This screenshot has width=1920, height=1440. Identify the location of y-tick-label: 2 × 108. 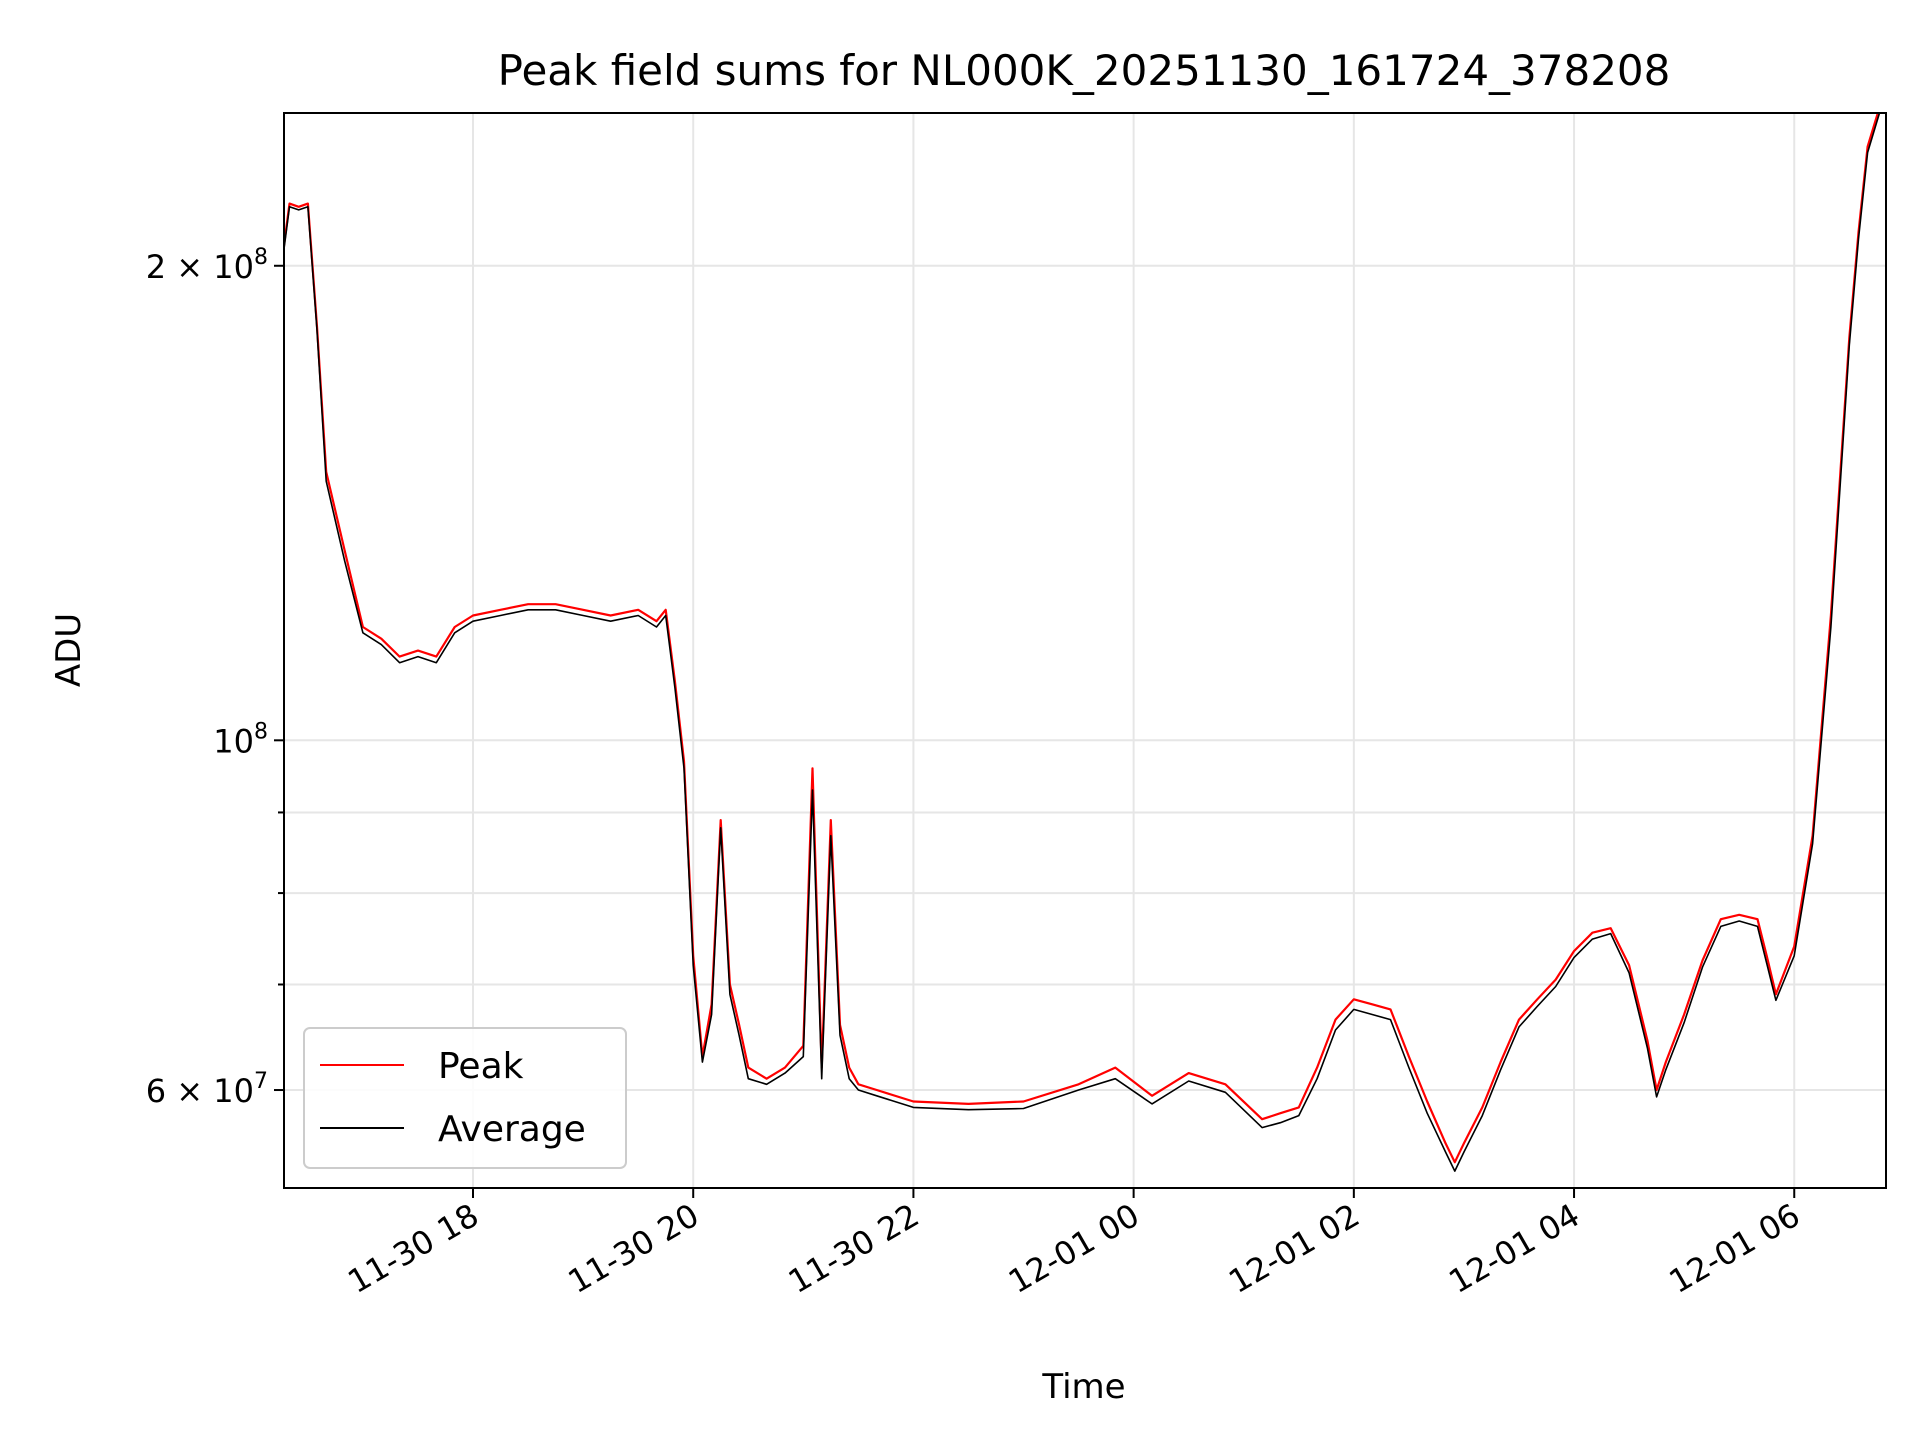
(207, 265).